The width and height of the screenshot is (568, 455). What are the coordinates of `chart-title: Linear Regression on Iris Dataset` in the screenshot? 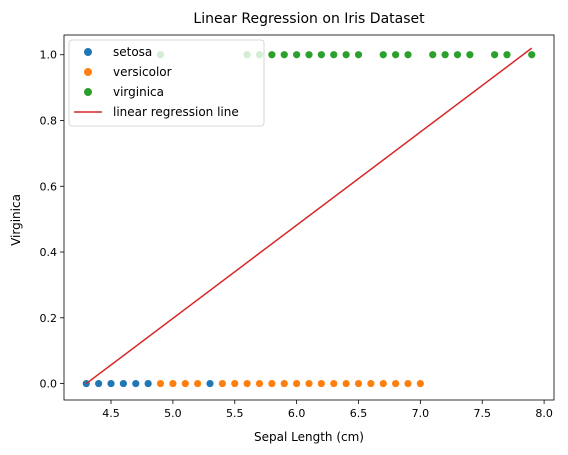 It's located at (309, 19).